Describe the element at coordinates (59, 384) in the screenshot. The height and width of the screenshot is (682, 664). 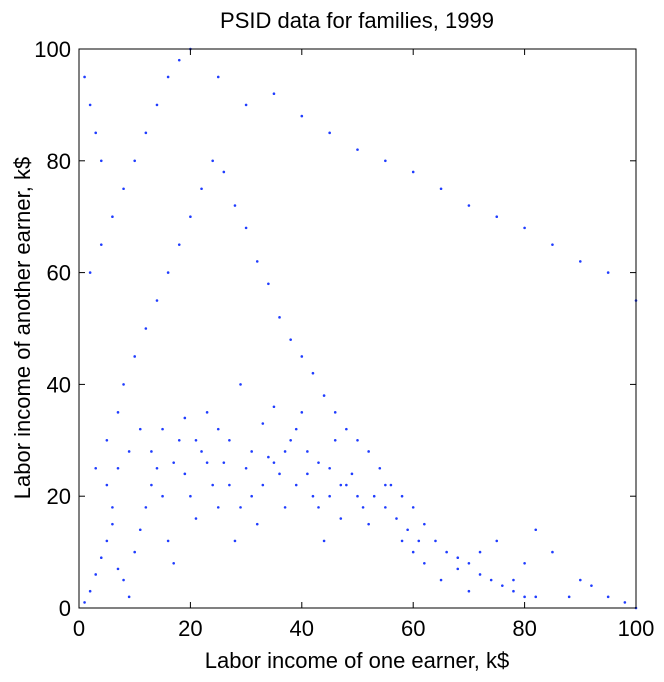
I see `y-tick-label: 40` at that location.